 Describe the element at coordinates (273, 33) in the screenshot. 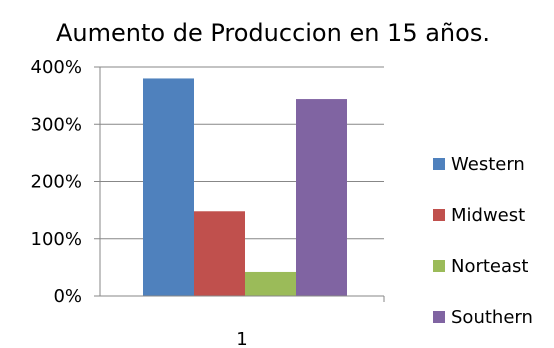

I see `chart-title: Aumento de Produccion en 15 años.` at that location.